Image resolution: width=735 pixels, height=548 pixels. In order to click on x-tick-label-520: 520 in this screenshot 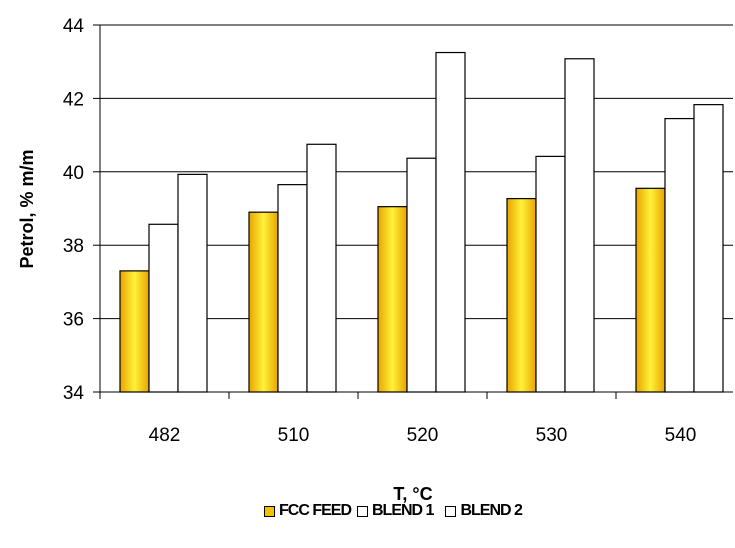, I will do `click(423, 435)`.